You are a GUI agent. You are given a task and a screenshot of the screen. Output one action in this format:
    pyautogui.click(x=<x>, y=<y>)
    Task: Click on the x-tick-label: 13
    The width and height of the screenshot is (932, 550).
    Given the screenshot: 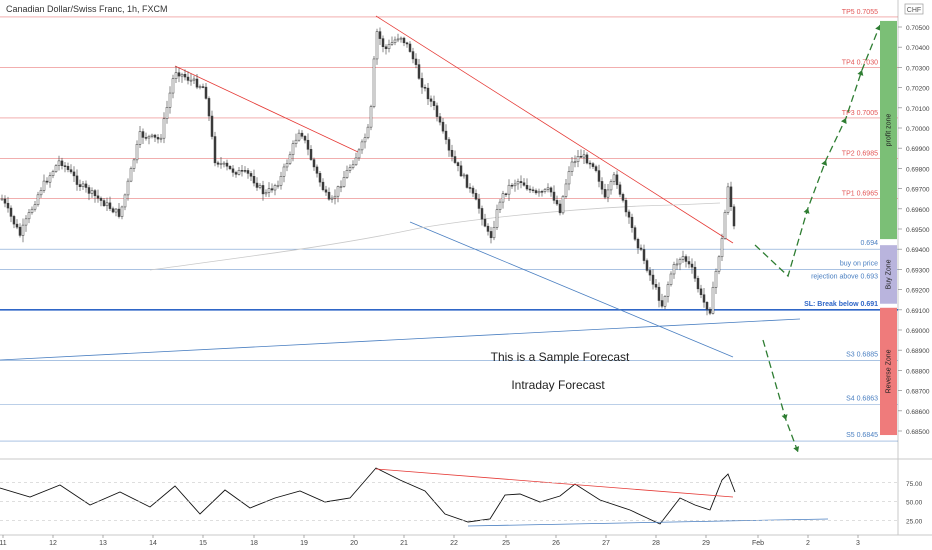 What is the action you would take?
    pyautogui.click(x=103, y=543)
    